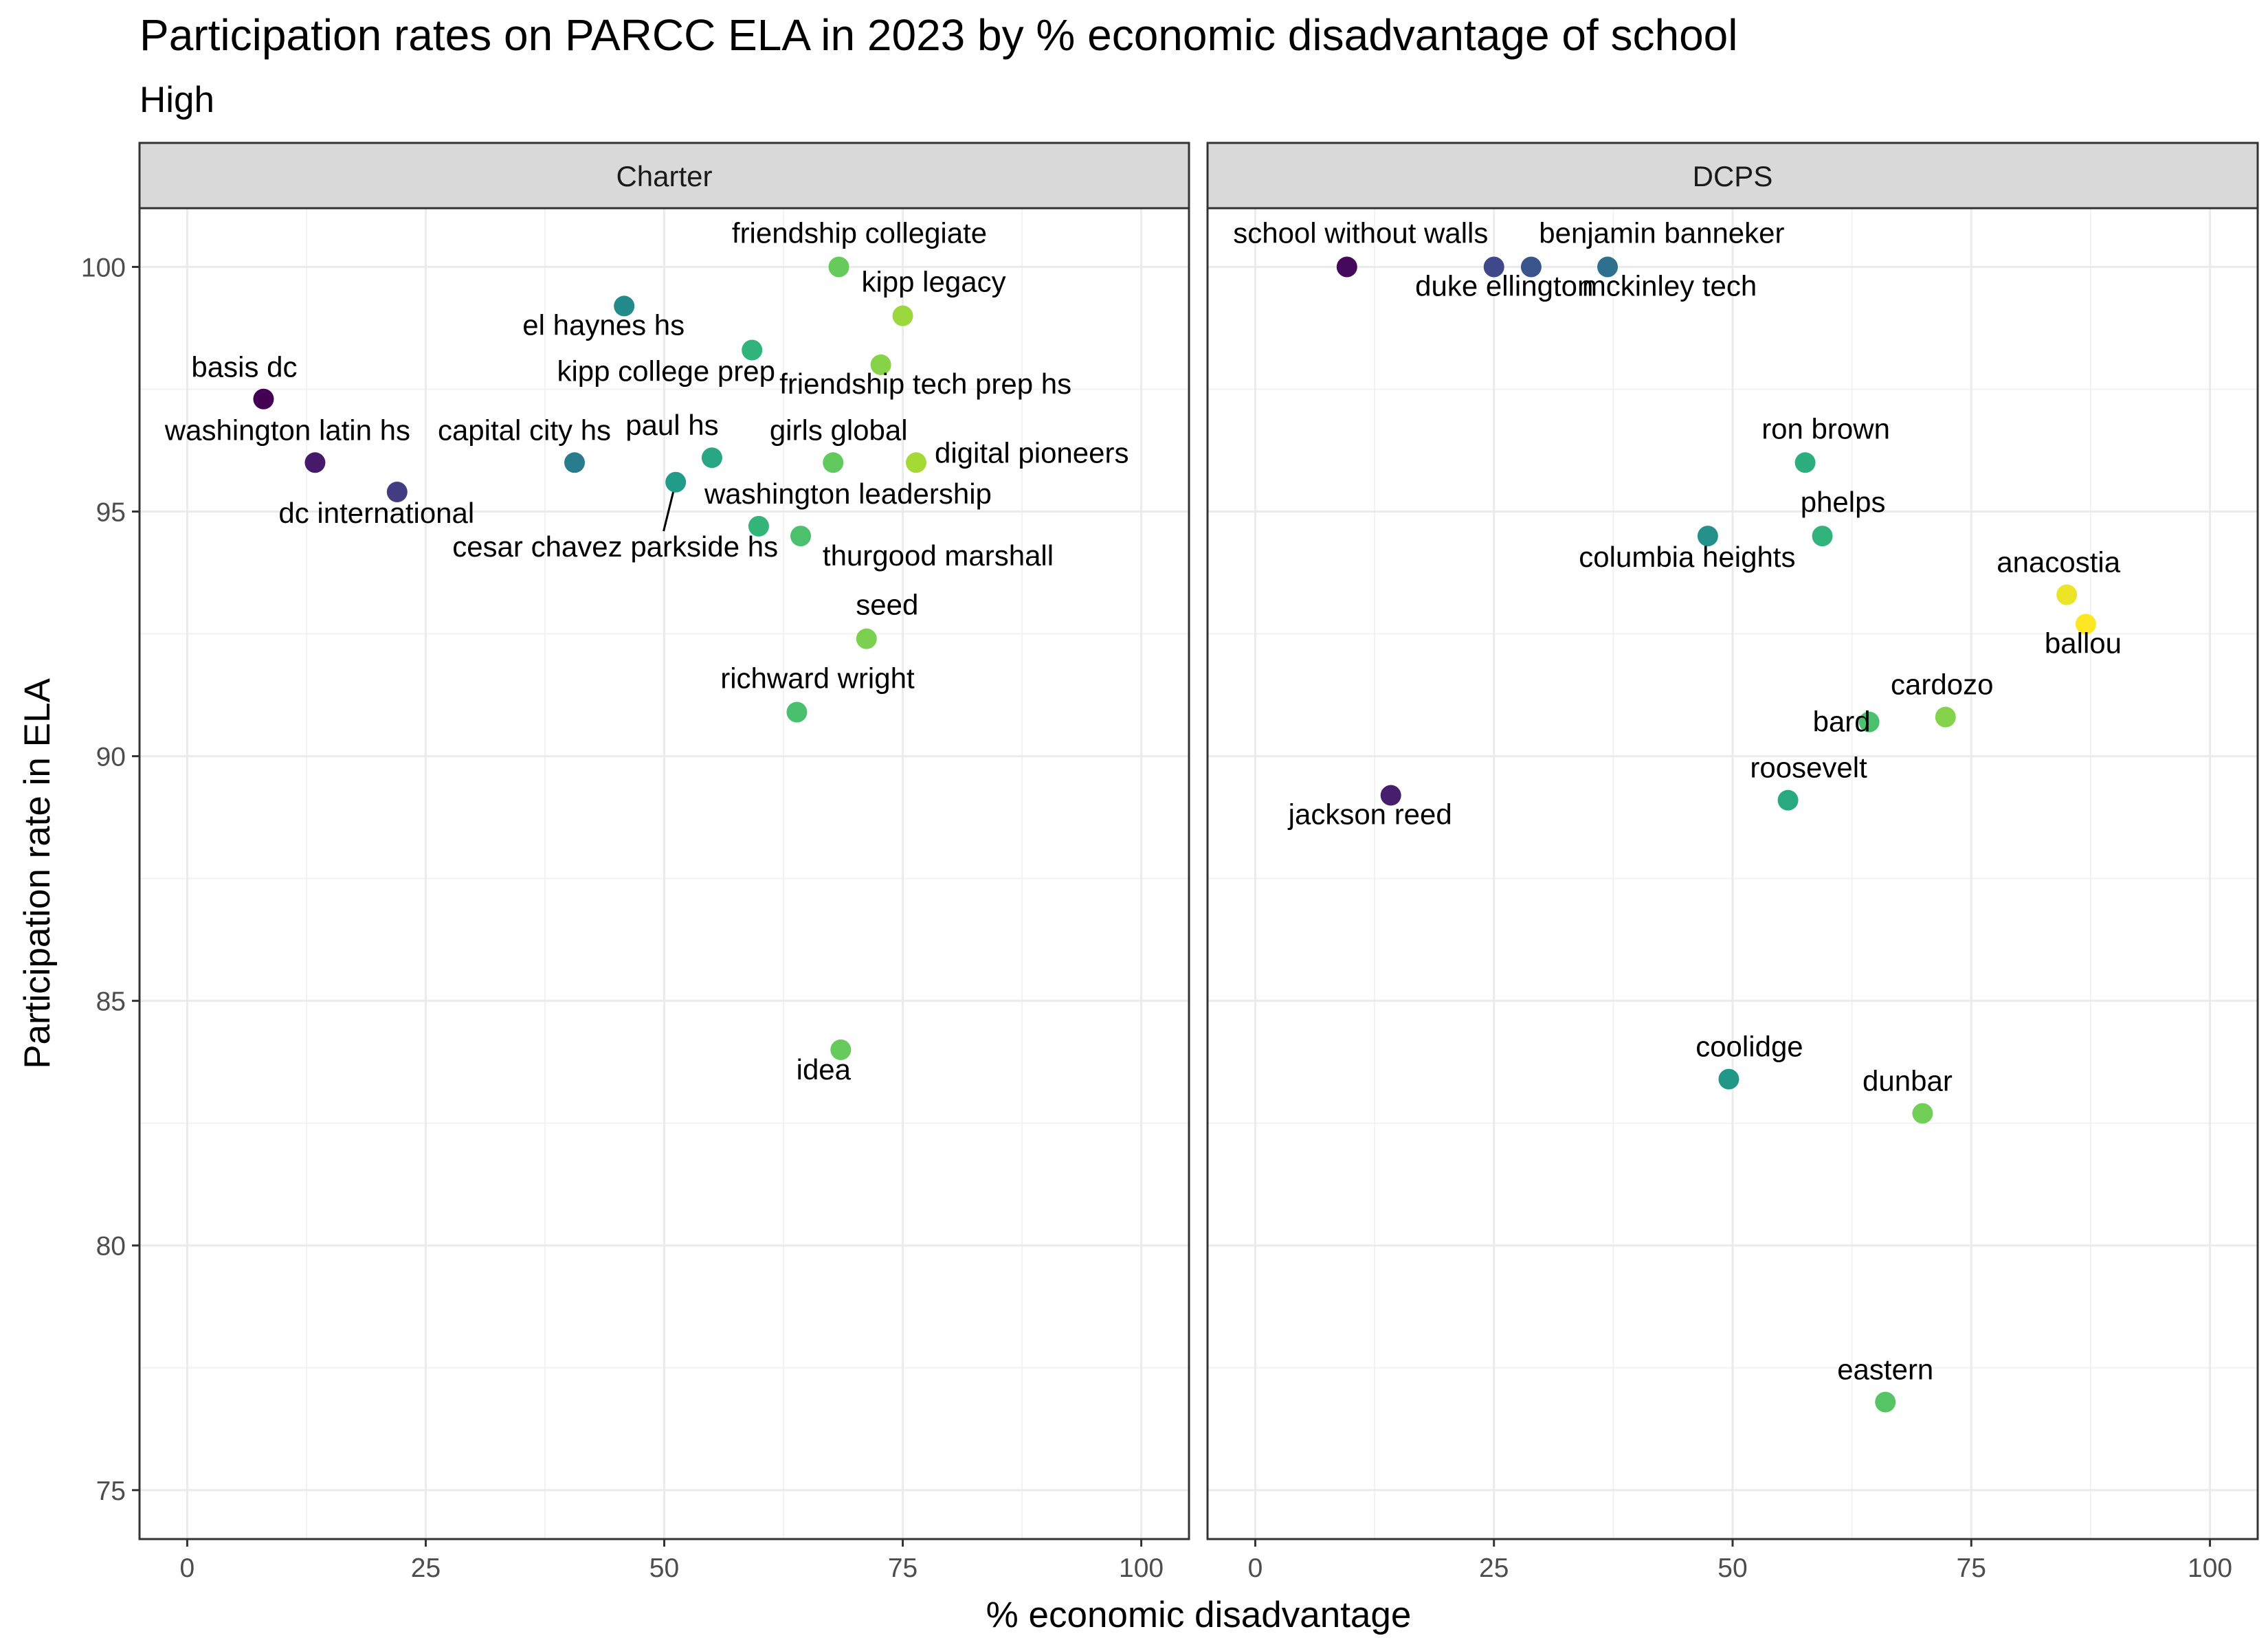 This screenshot has width=2268, height=1649. Describe the element at coordinates (671, 425) in the screenshot. I see `point-label: paul hs` at that location.